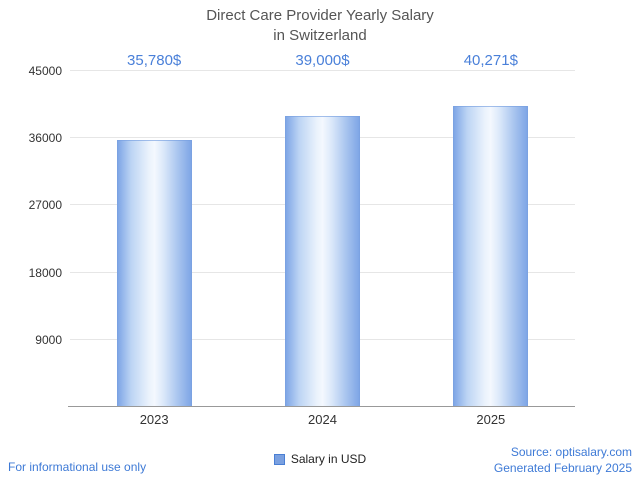 The image size is (640, 480). What do you see at coordinates (491, 419) in the screenshot?
I see `x-axis-label-2025: 2025` at bounding box center [491, 419].